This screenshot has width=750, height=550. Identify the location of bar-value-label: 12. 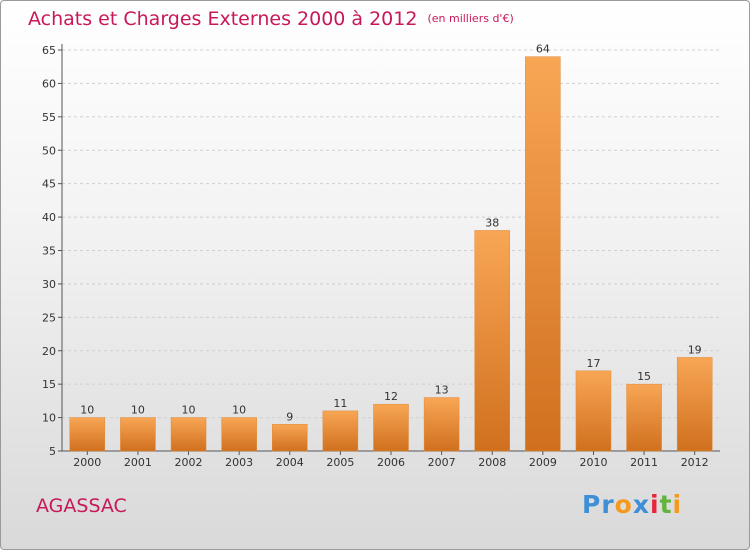
(391, 396).